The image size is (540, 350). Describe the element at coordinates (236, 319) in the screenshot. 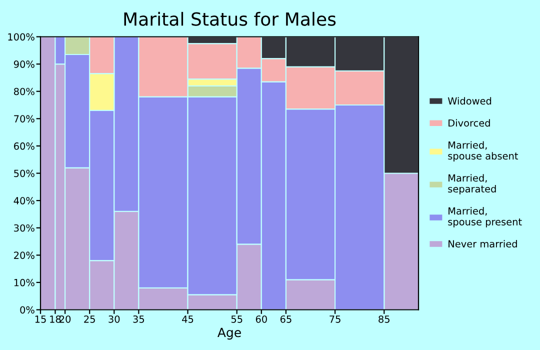

I see `x-tick-label: 55` at that location.